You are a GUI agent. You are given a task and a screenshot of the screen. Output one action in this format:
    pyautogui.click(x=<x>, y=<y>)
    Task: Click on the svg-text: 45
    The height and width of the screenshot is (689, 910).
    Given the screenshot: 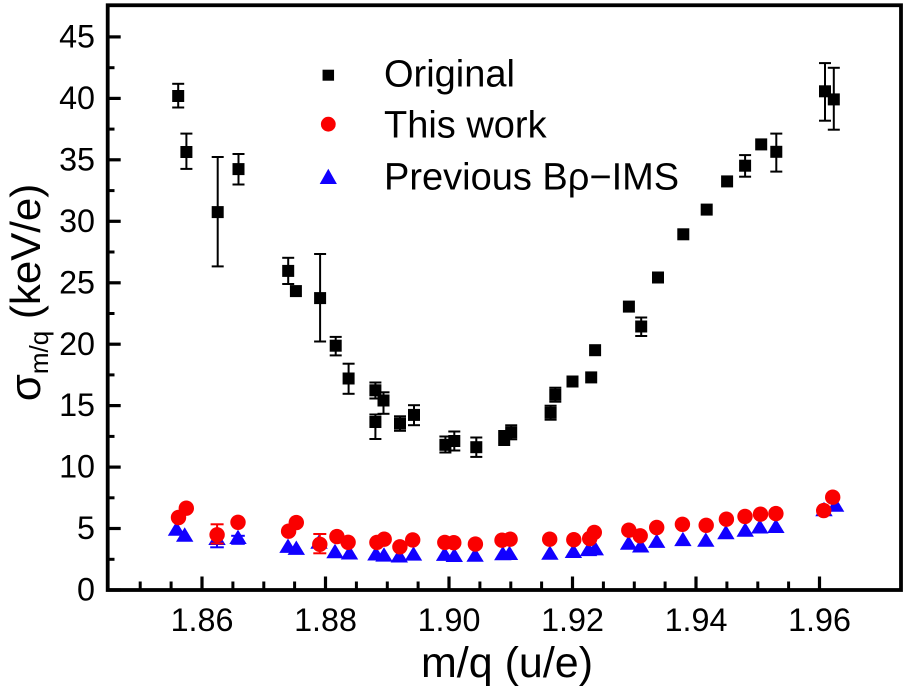 What is the action you would take?
    pyautogui.click(x=77, y=37)
    